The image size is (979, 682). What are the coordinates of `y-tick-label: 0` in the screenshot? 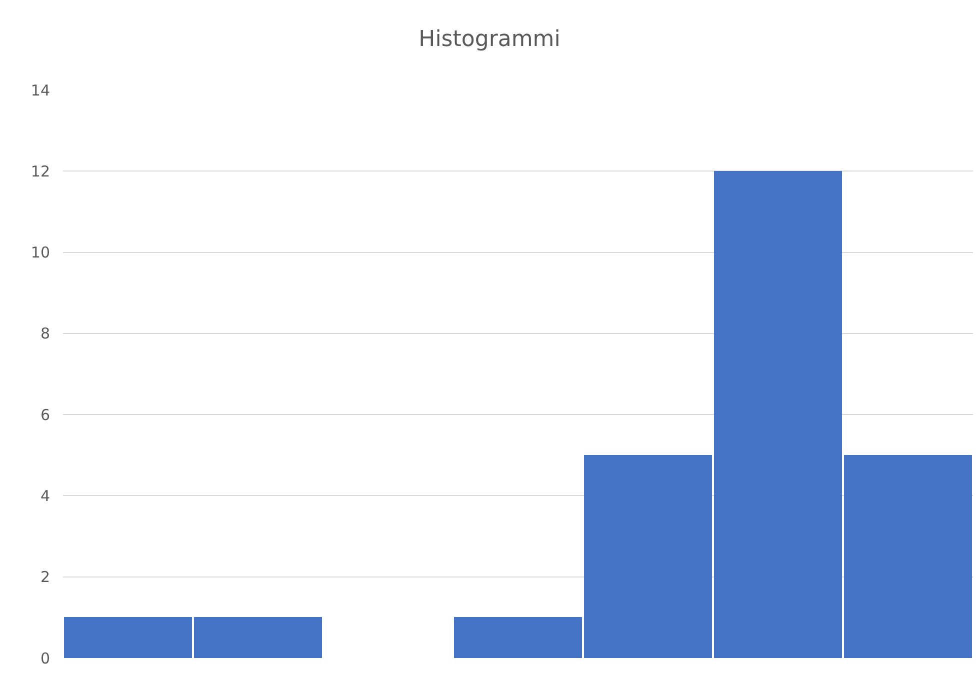 It's located at (45, 658).